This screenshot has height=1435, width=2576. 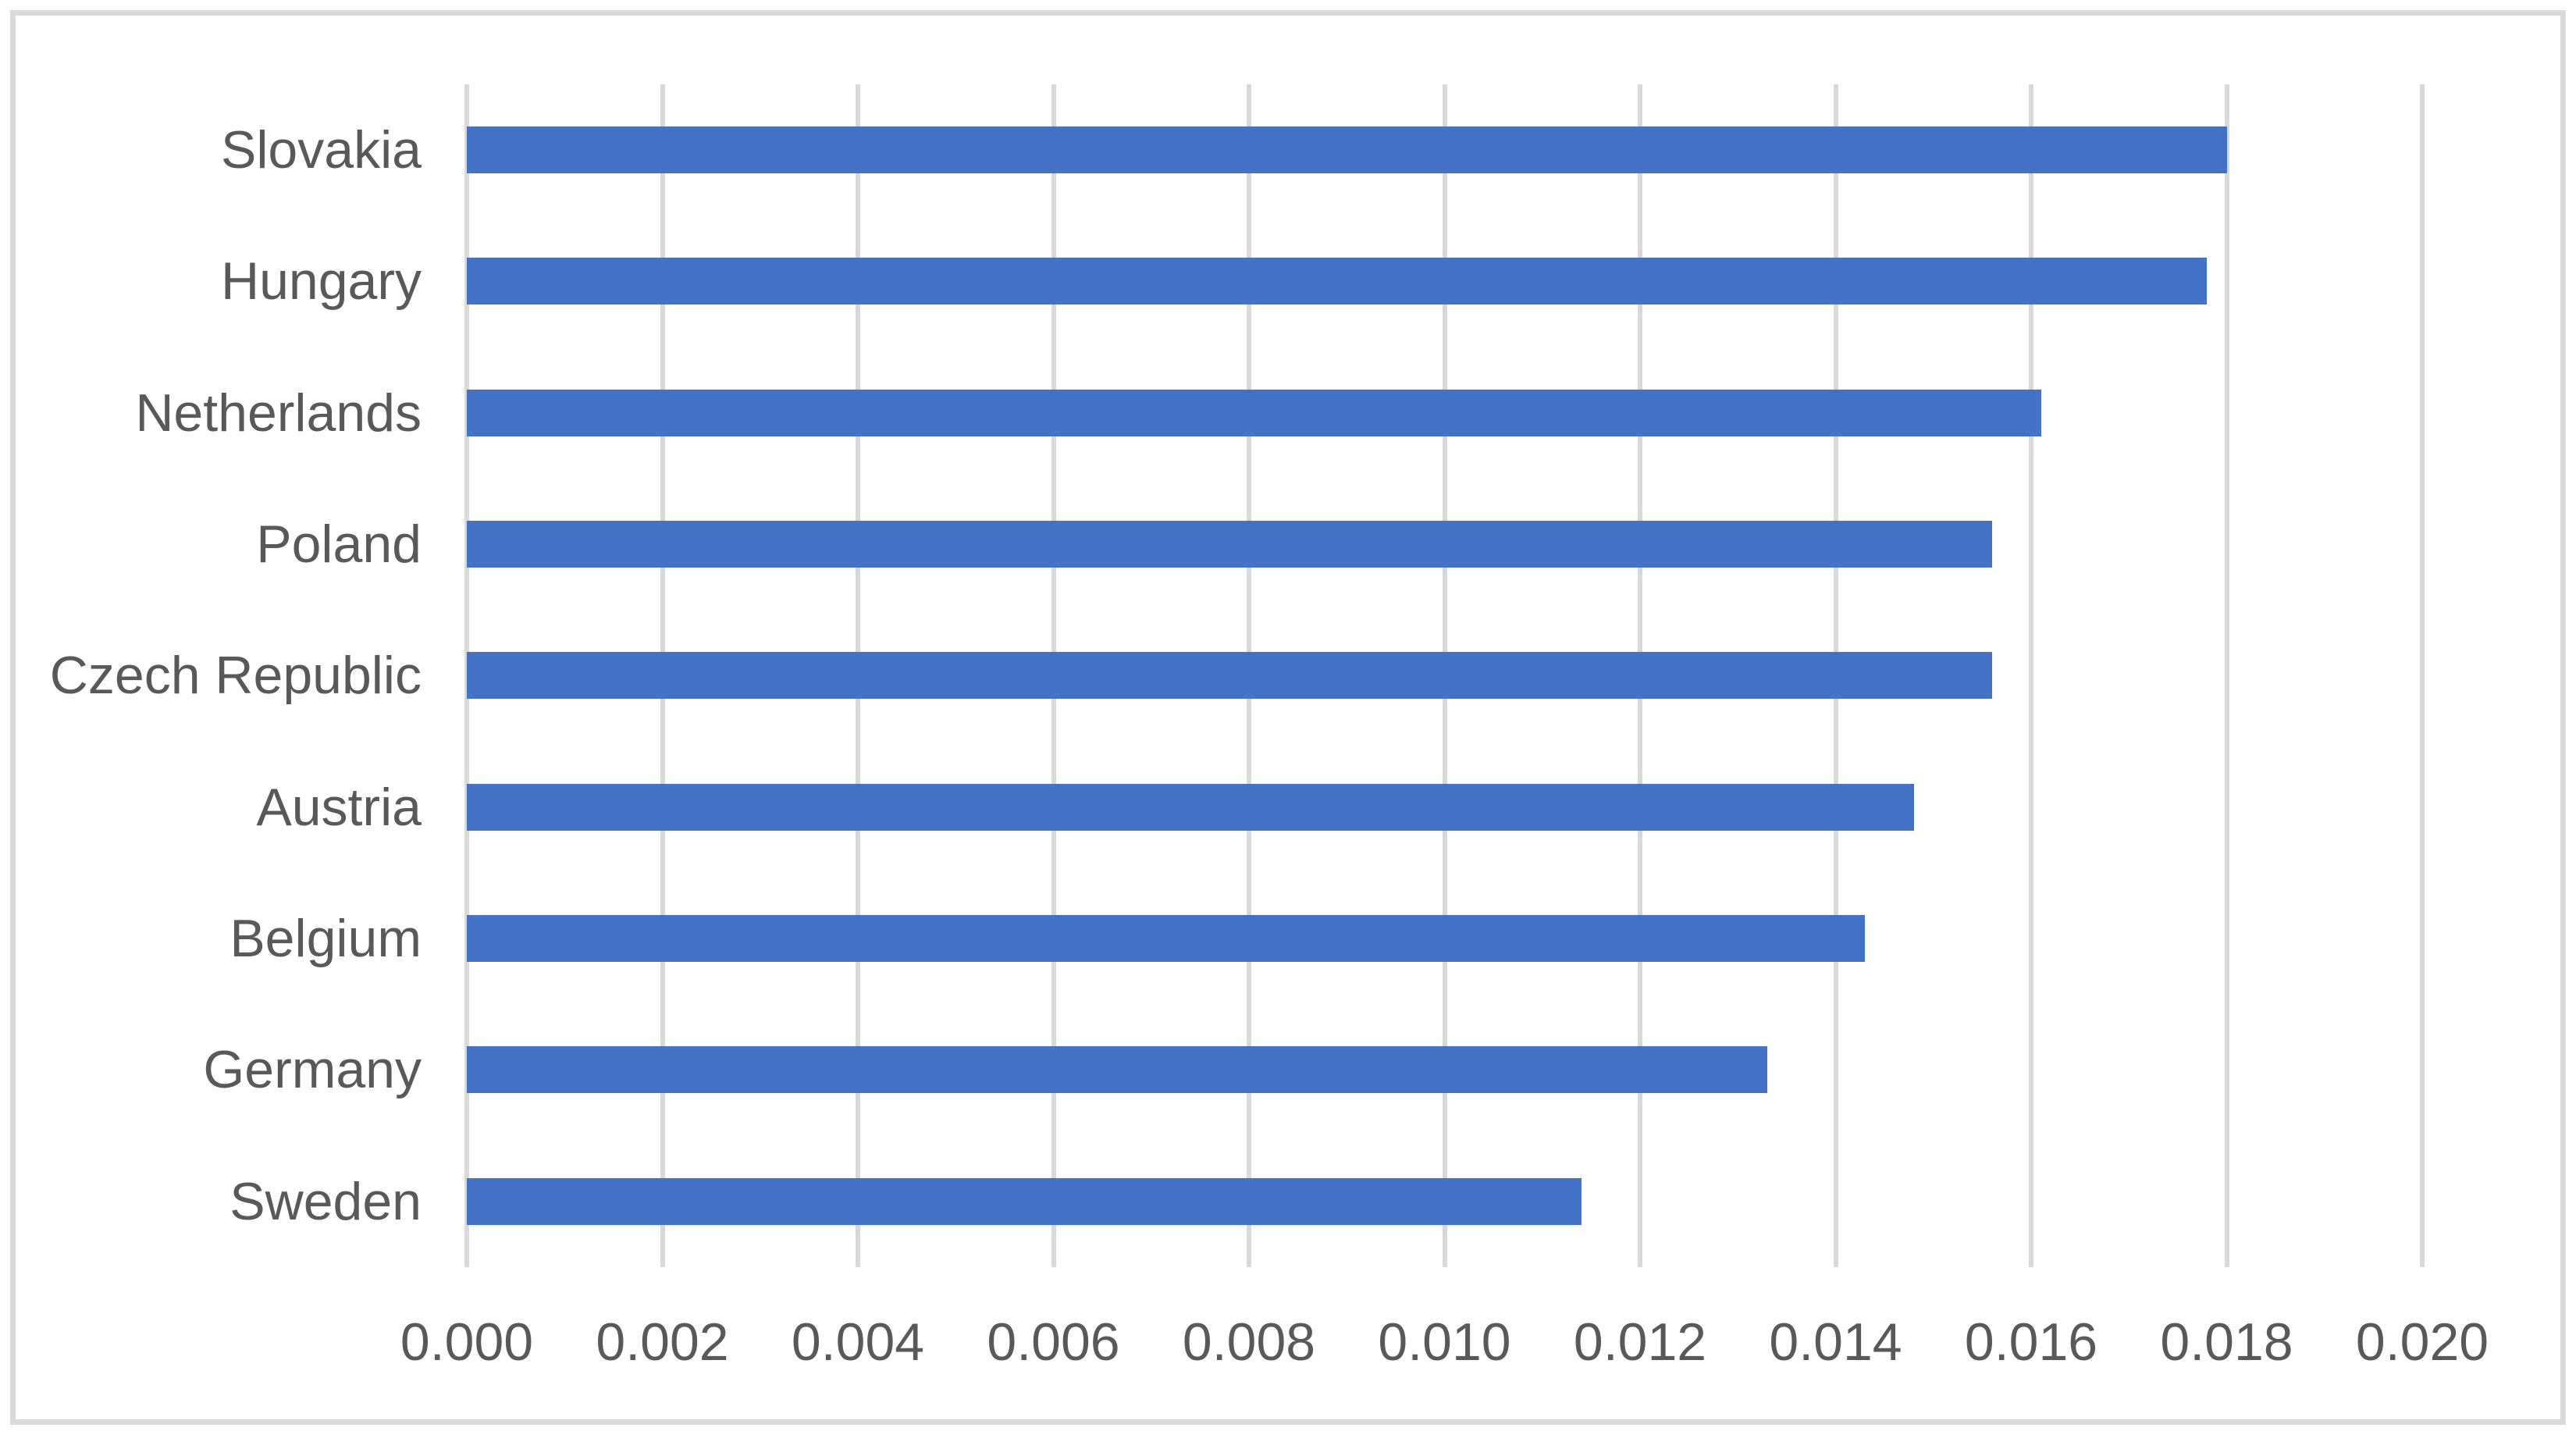 What do you see at coordinates (312, 1070) in the screenshot?
I see `category-label: Germany` at bounding box center [312, 1070].